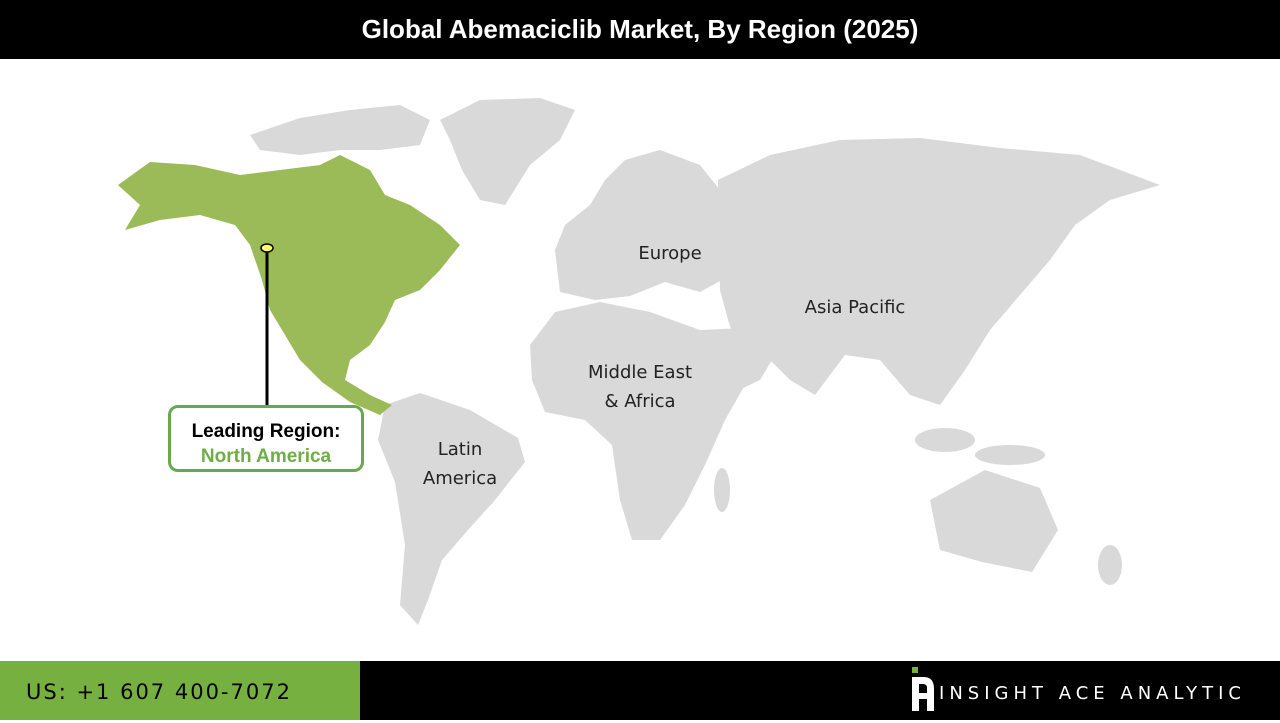  I want to click on label-latam-2: America, so click(460, 478).